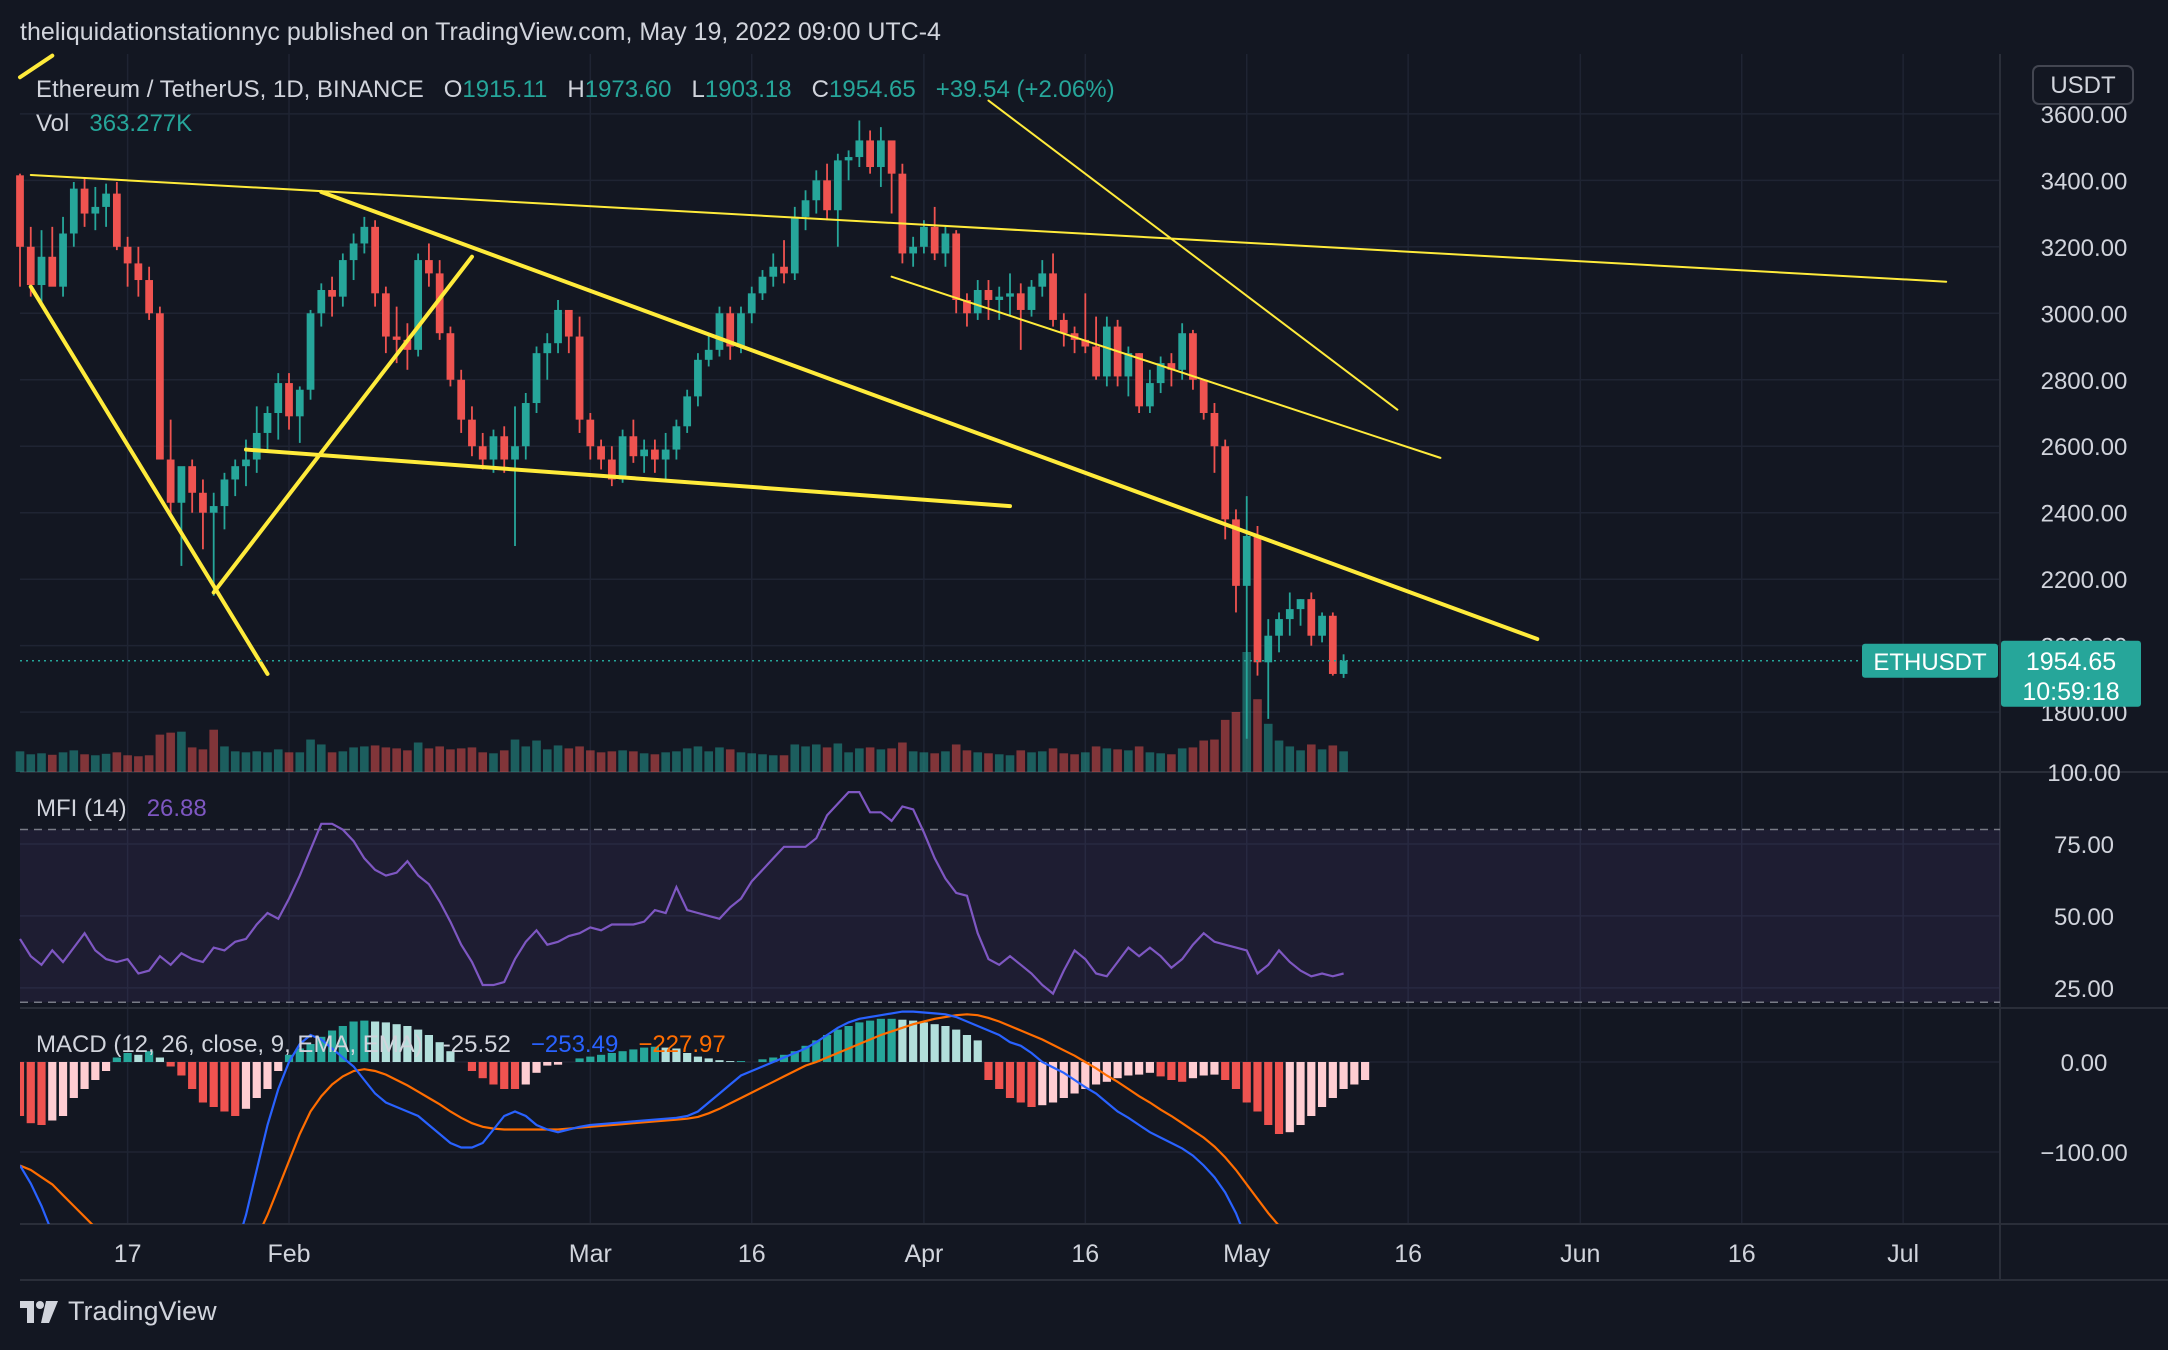  I want to click on price-tick-label: 3600.00, so click(2084, 115).